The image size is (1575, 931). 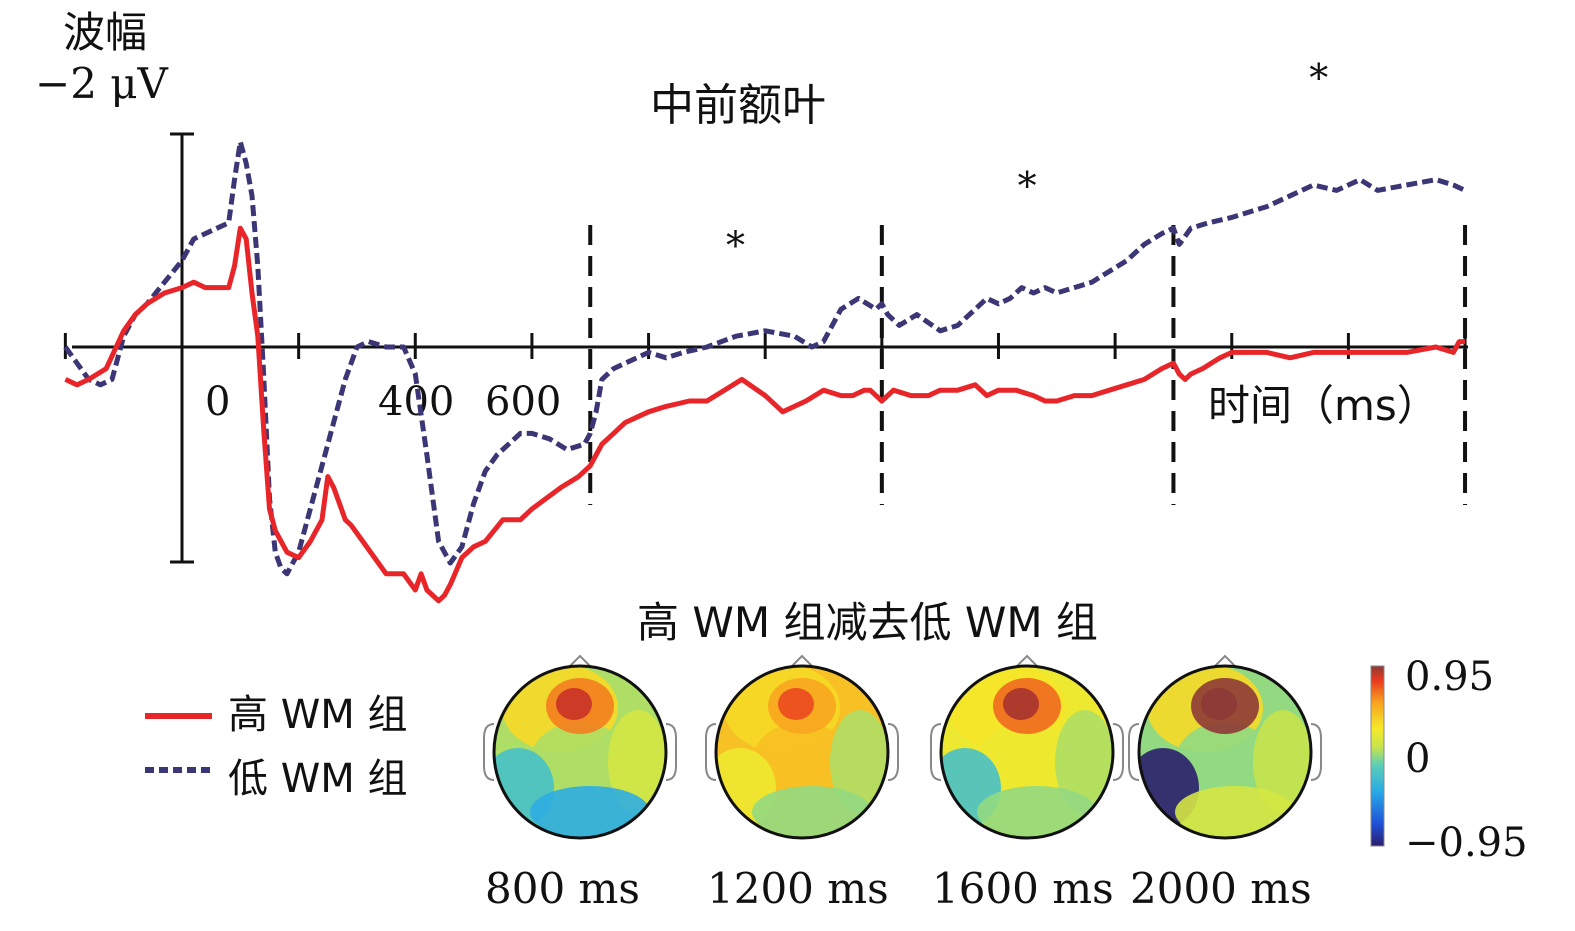 What do you see at coordinates (523, 402) in the screenshot?
I see `x-tick-label-600: 600` at bounding box center [523, 402].